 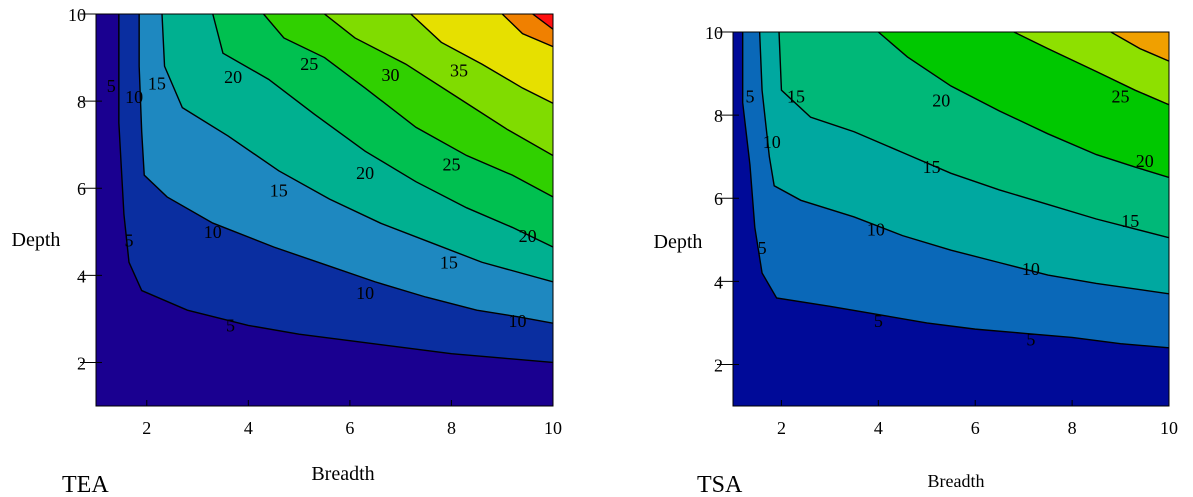 I want to click on panel-label: TSA, so click(x=720, y=484).